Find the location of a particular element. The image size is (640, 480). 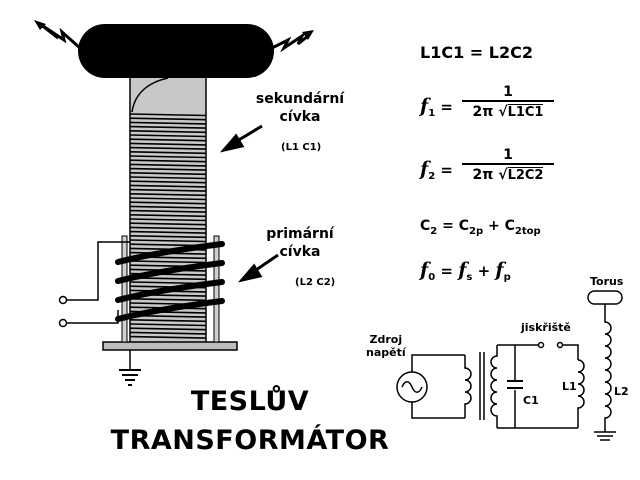

circuit-ground-icon is located at coordinates (605, 436).